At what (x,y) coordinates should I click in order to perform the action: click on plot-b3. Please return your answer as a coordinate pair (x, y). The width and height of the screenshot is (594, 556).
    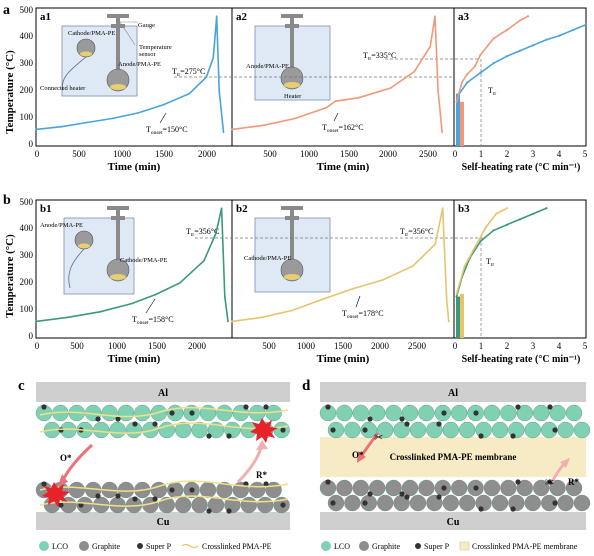
    Looking at the image, I should click on (501, 272).